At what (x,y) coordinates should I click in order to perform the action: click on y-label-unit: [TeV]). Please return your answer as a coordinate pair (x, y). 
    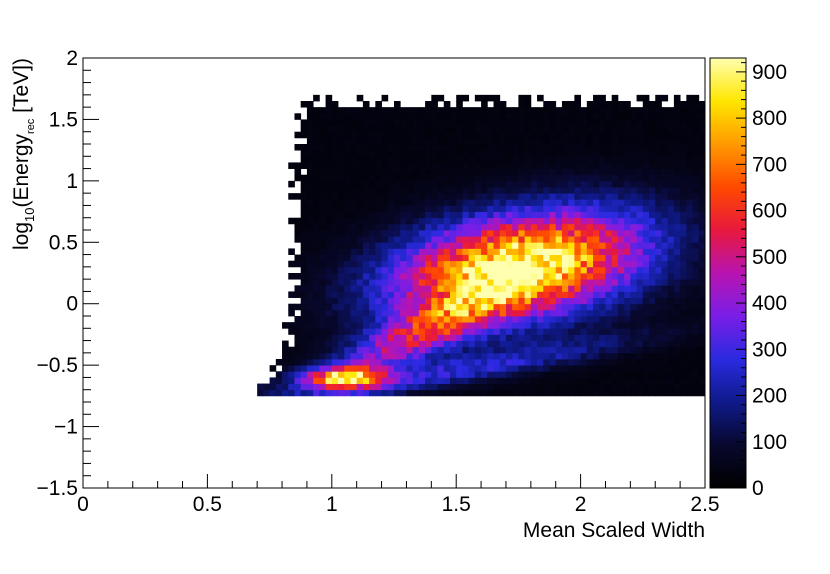
    Looking at the image, I should click on (21, 88).